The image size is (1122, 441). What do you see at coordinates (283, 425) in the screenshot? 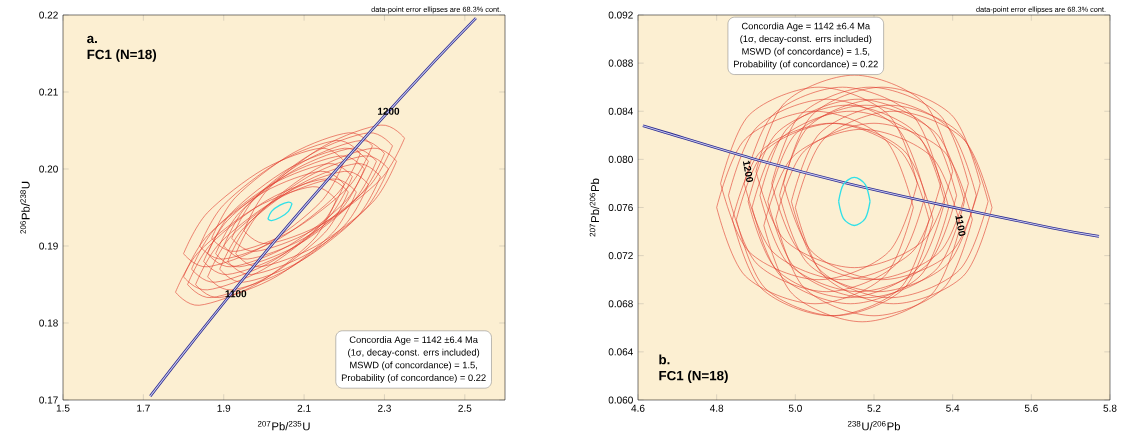
I see `x-axis-title: $^{207}$Pb/$^{235}$U` at bounding box center [283, 425].